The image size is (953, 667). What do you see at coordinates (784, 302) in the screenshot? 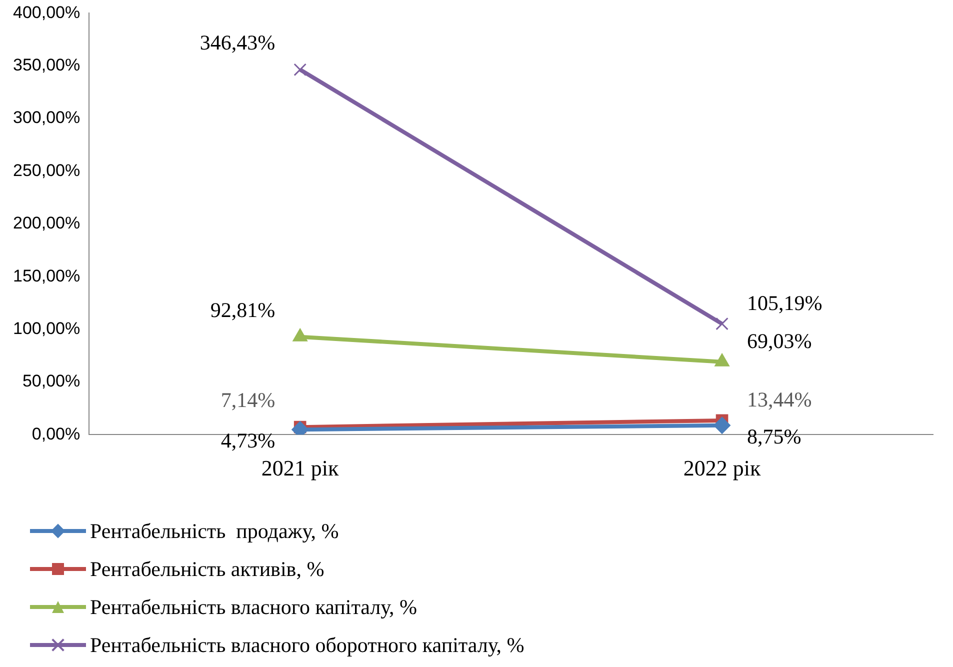
I see `data-label: 105,19%` at bounding box center [784, 302].